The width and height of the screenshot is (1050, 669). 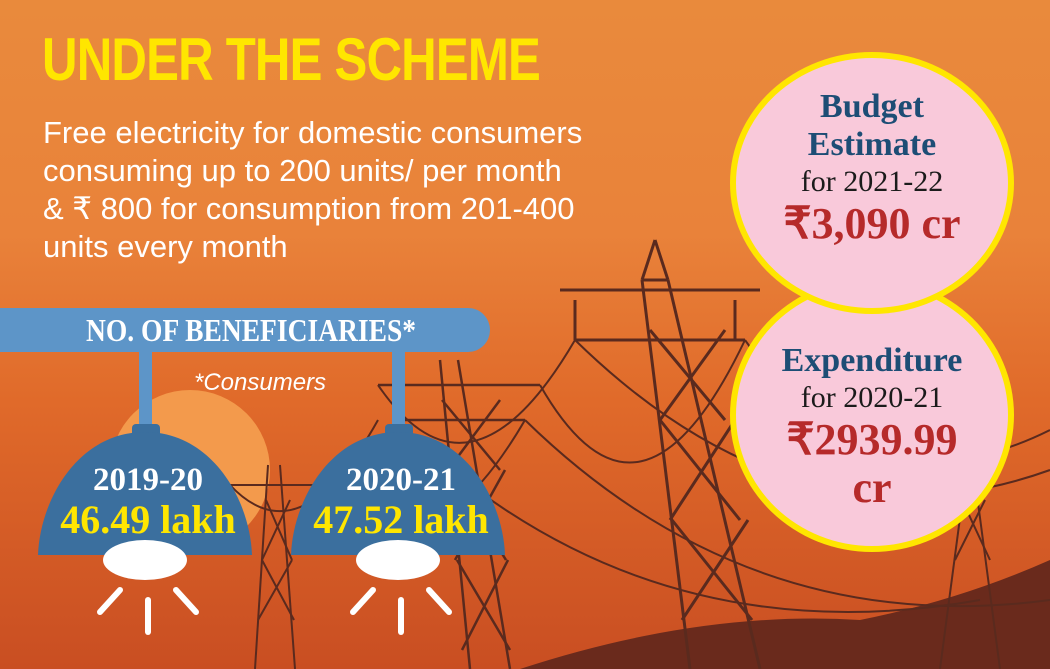 I want to click on budget-period: for 2021-22, so click(x=872, y=181).